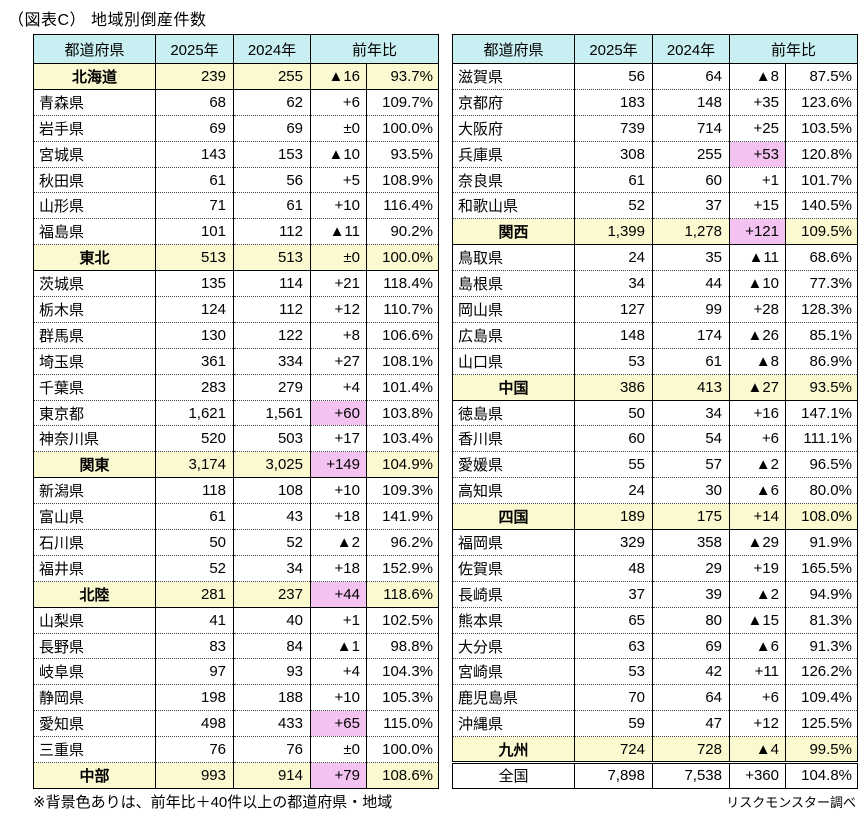  I want to click on yoy-ratio-cell: 115.0%, so click(402, 724).